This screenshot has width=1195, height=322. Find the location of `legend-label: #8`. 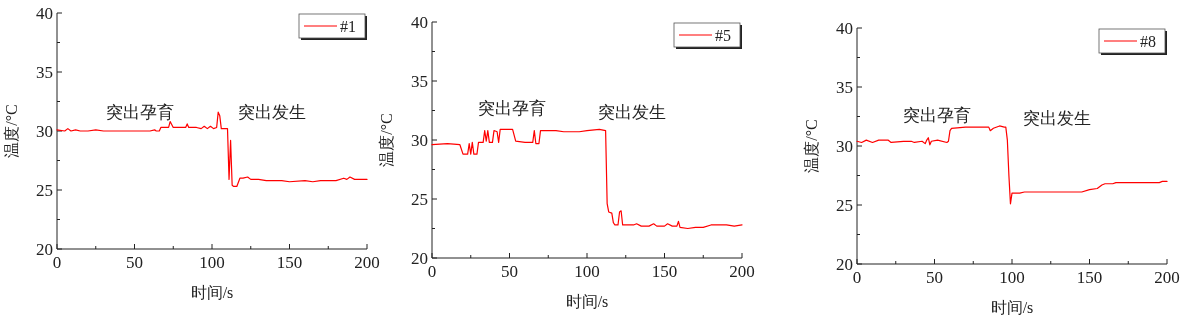

legend-label: #8 is located at coordinates (1148, 41).